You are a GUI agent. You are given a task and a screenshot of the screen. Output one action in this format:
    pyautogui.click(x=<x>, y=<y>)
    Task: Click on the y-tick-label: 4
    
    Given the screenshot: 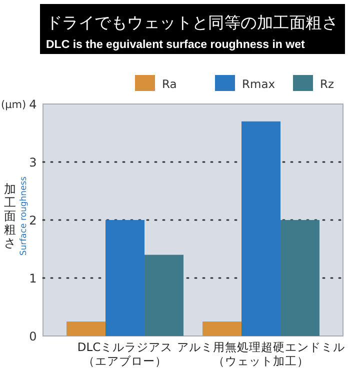 What is the action you would take?
    pyautogui.click(x=33, y=105)
    